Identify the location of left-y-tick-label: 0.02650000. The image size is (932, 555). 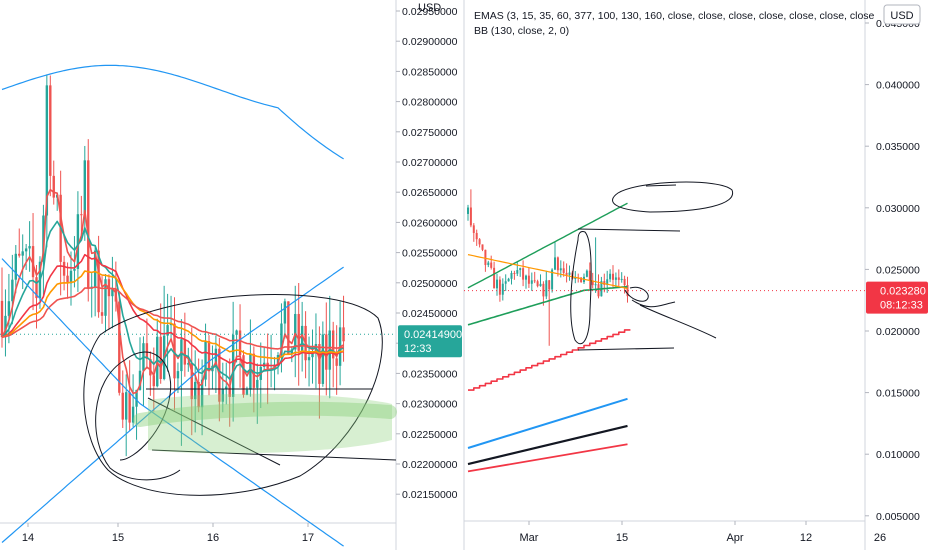
(430, 193).